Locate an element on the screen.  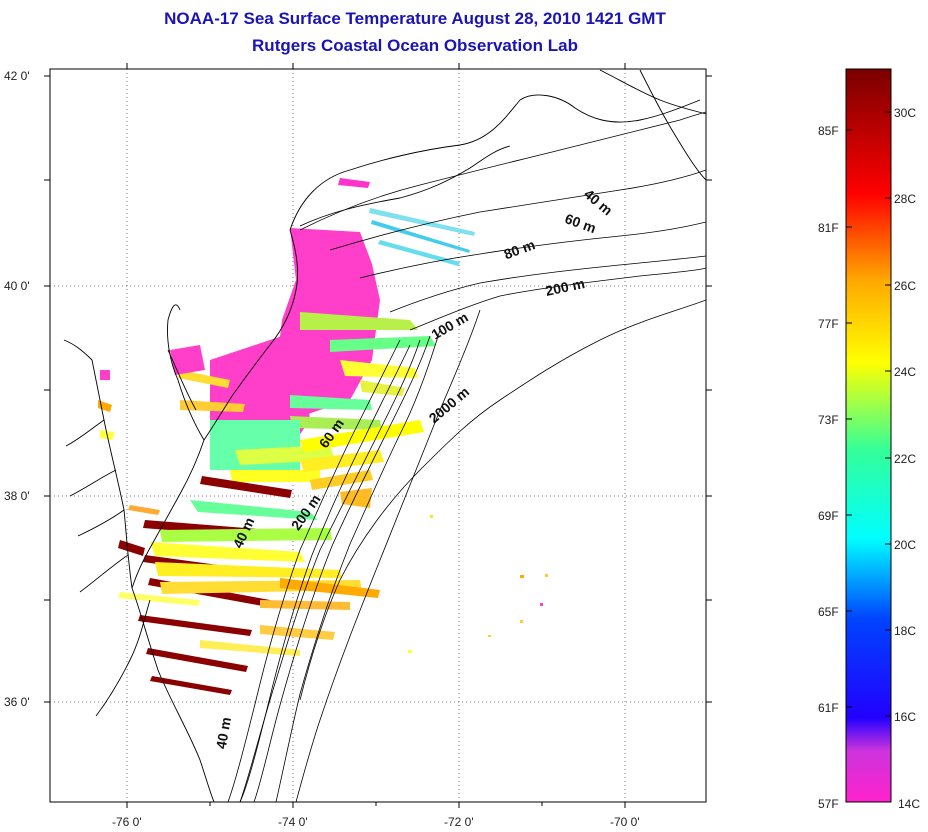
cb-c-28: 28C is located at coordinates (905, 199).